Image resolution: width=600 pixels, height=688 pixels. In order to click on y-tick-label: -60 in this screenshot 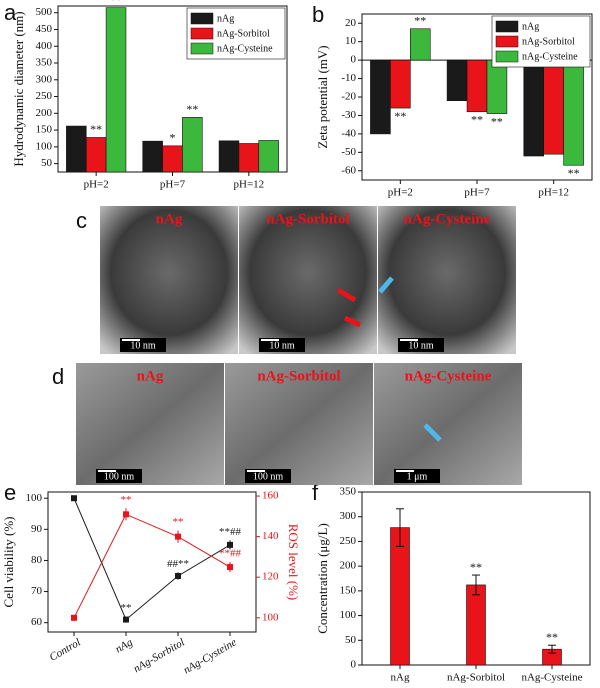, I will do `click(348, 170)`.